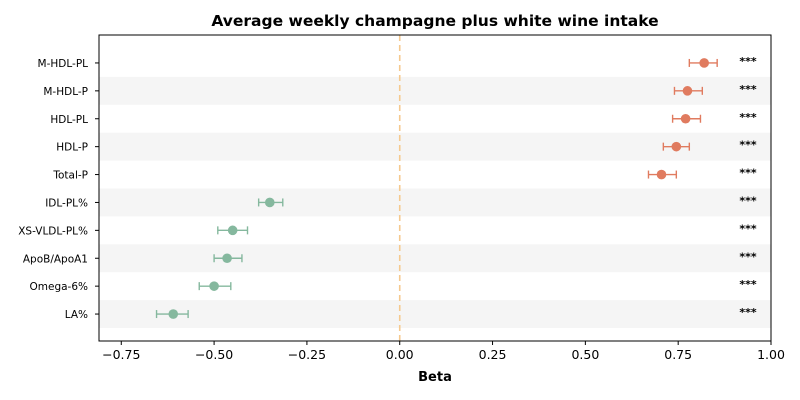  What do you see at coordinates (121, 354) in the screenshot?
I see `x-tick-label: −0.75` at bounding box center [121, 354].